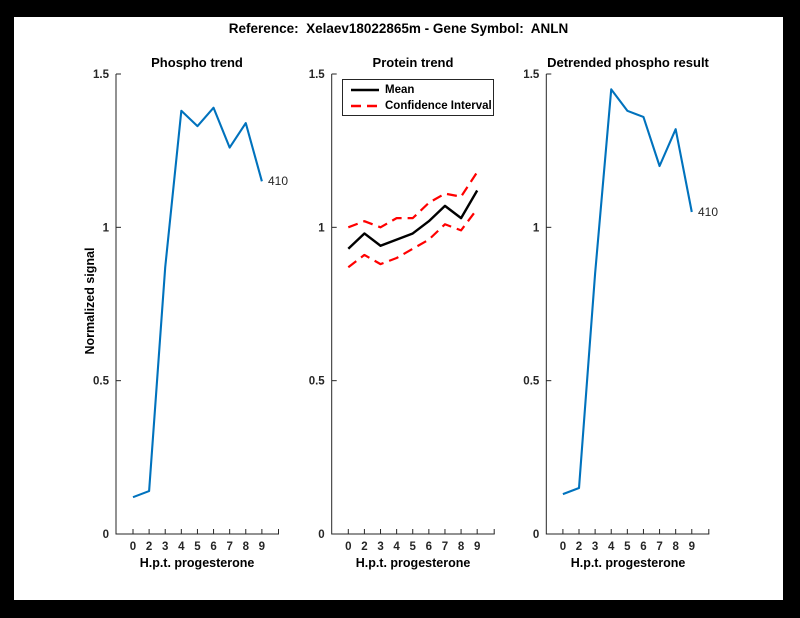 The width and height of the screenshot is (800, 618). Describe the element at coordinates (418, 97) in the screenshot. I see `legend-box: Mean Confidence Interval` at that location.